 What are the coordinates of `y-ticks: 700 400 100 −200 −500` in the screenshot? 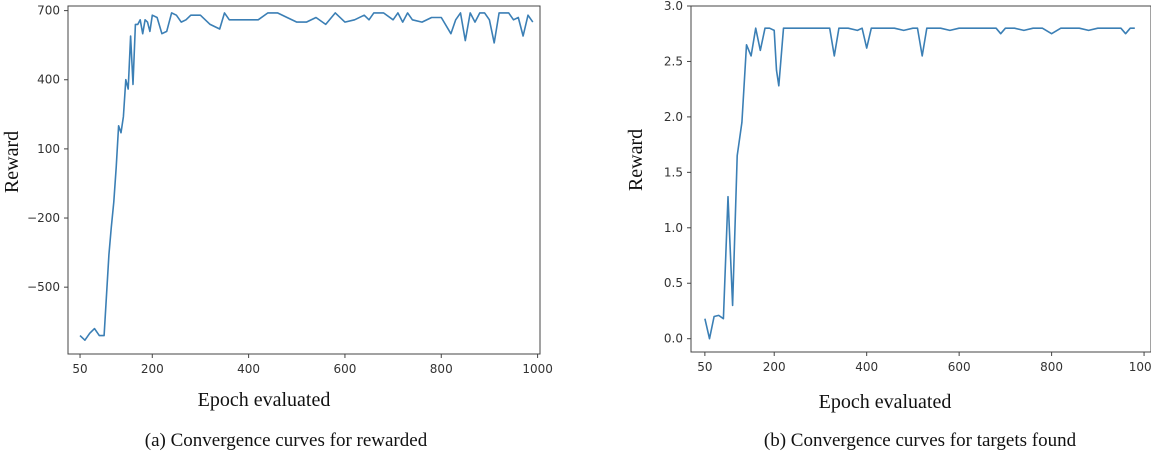 It's located at (47, 149).